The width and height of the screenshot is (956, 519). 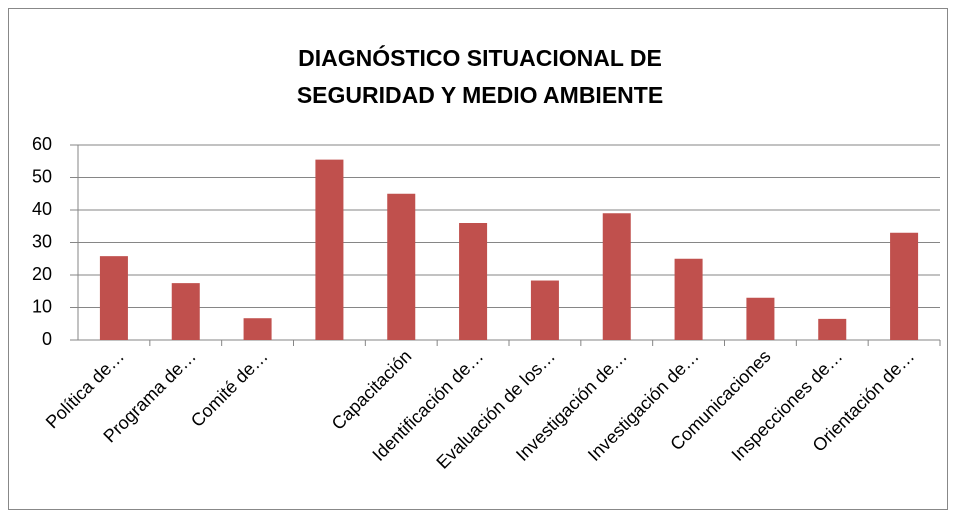 What do you see at coordinates (42, 209) in the screenshot?
I see `y-tick-label: 40` at bounding box center [42, 209].